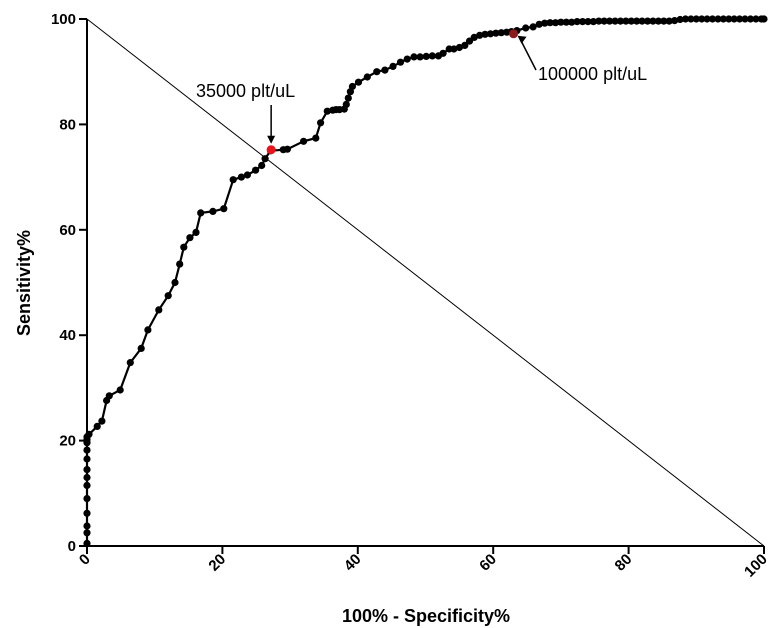 Image resolution: width=768 pixels, height=628 pixels. I want to click on y-tick-label: 60, so click(67, 230).